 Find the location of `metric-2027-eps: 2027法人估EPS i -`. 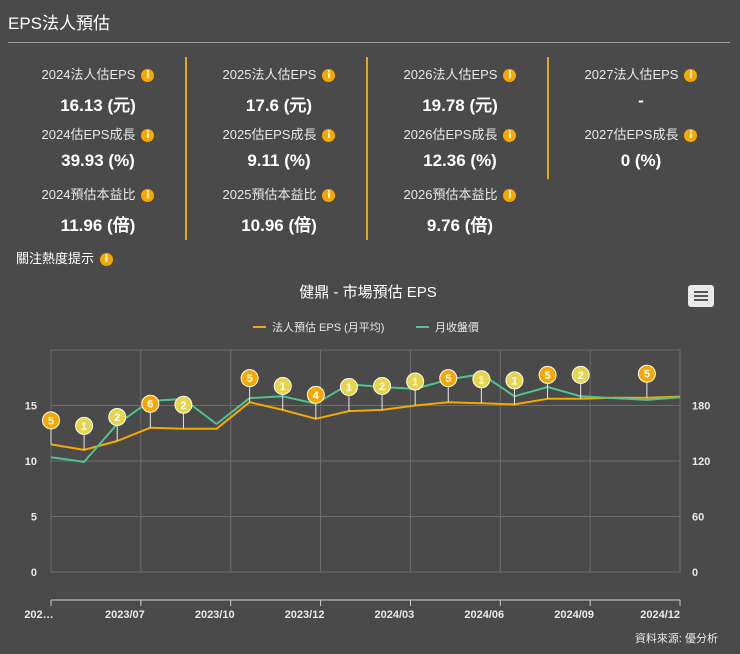

metric-2027-eps: 2027法人估EPS i - is located at coordinates (641, 87).